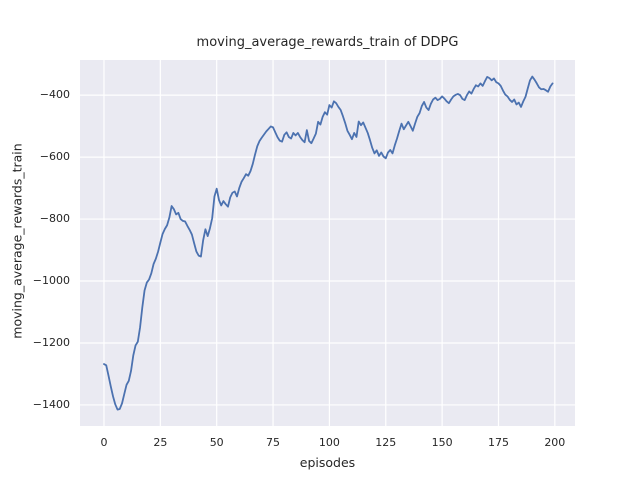 The width and height of the screenshot is (640, 480). Describe the element at coordinates (273, 442) in the screenshot. I see `x-tick-label: 75` at that location.